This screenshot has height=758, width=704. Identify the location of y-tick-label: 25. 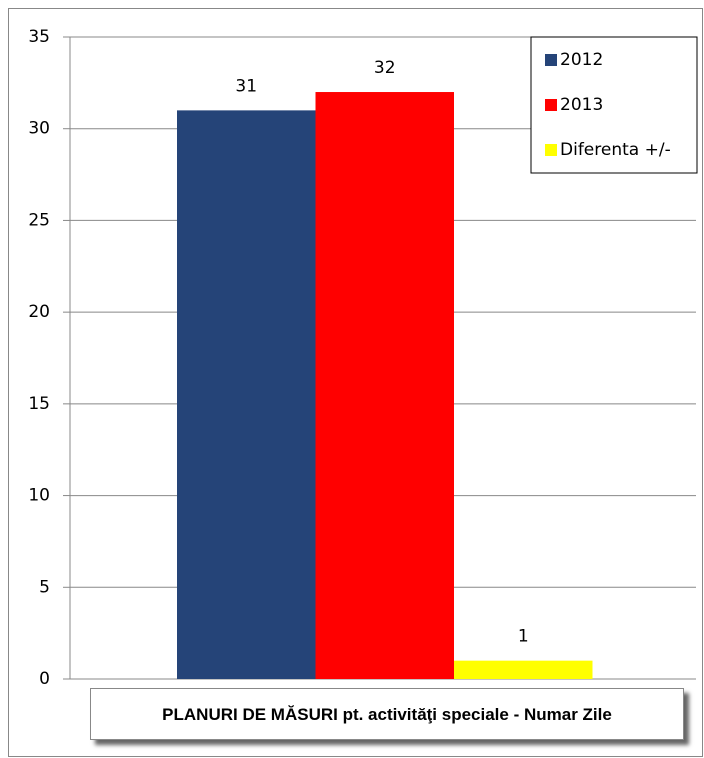
(39, 220).